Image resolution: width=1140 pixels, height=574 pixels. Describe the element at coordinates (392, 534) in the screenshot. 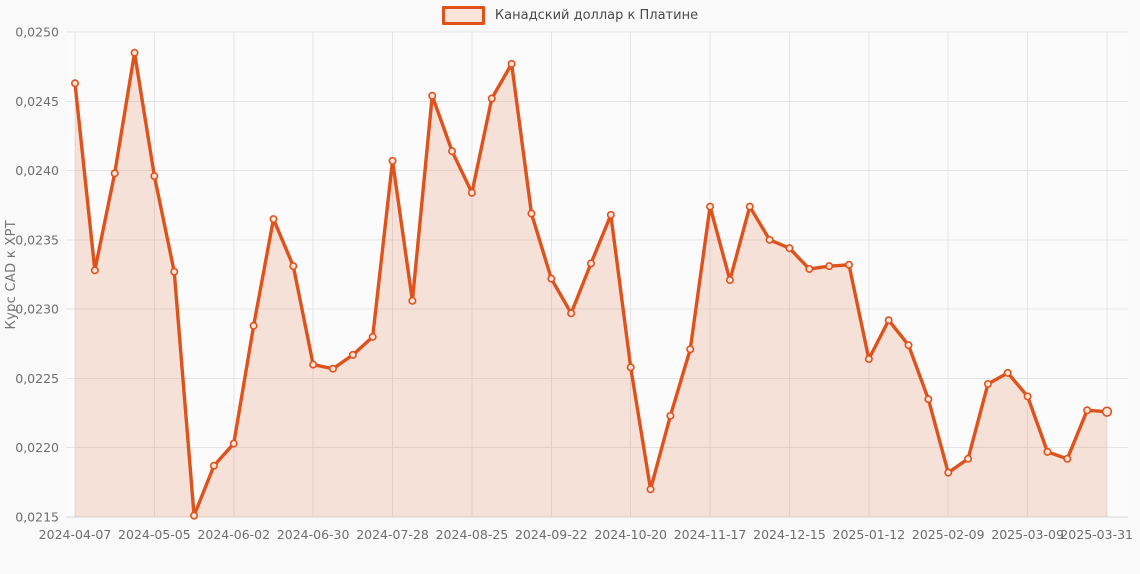

I see `x-tick-label: 2024-07-28` at that location.